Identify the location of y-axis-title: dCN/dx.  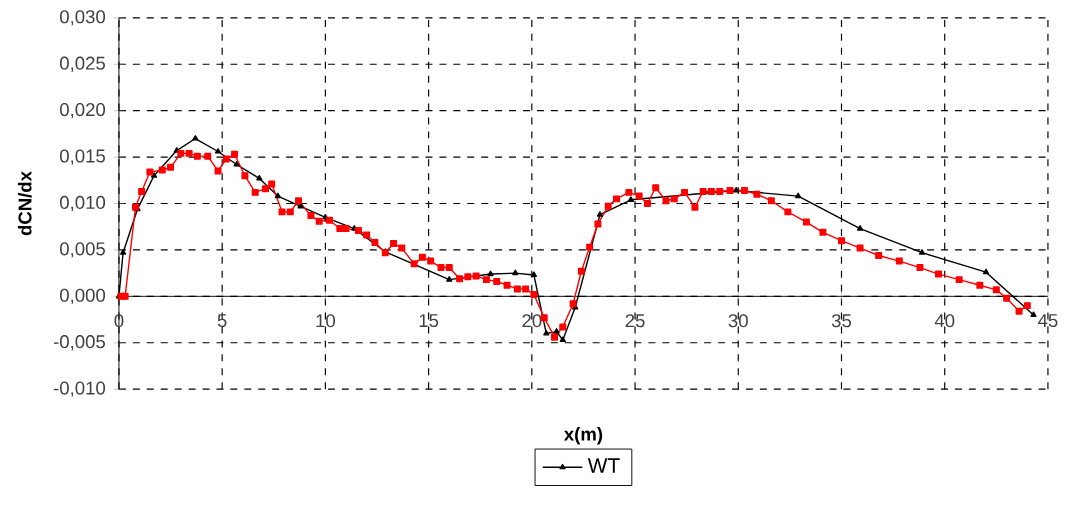
(24, 203).